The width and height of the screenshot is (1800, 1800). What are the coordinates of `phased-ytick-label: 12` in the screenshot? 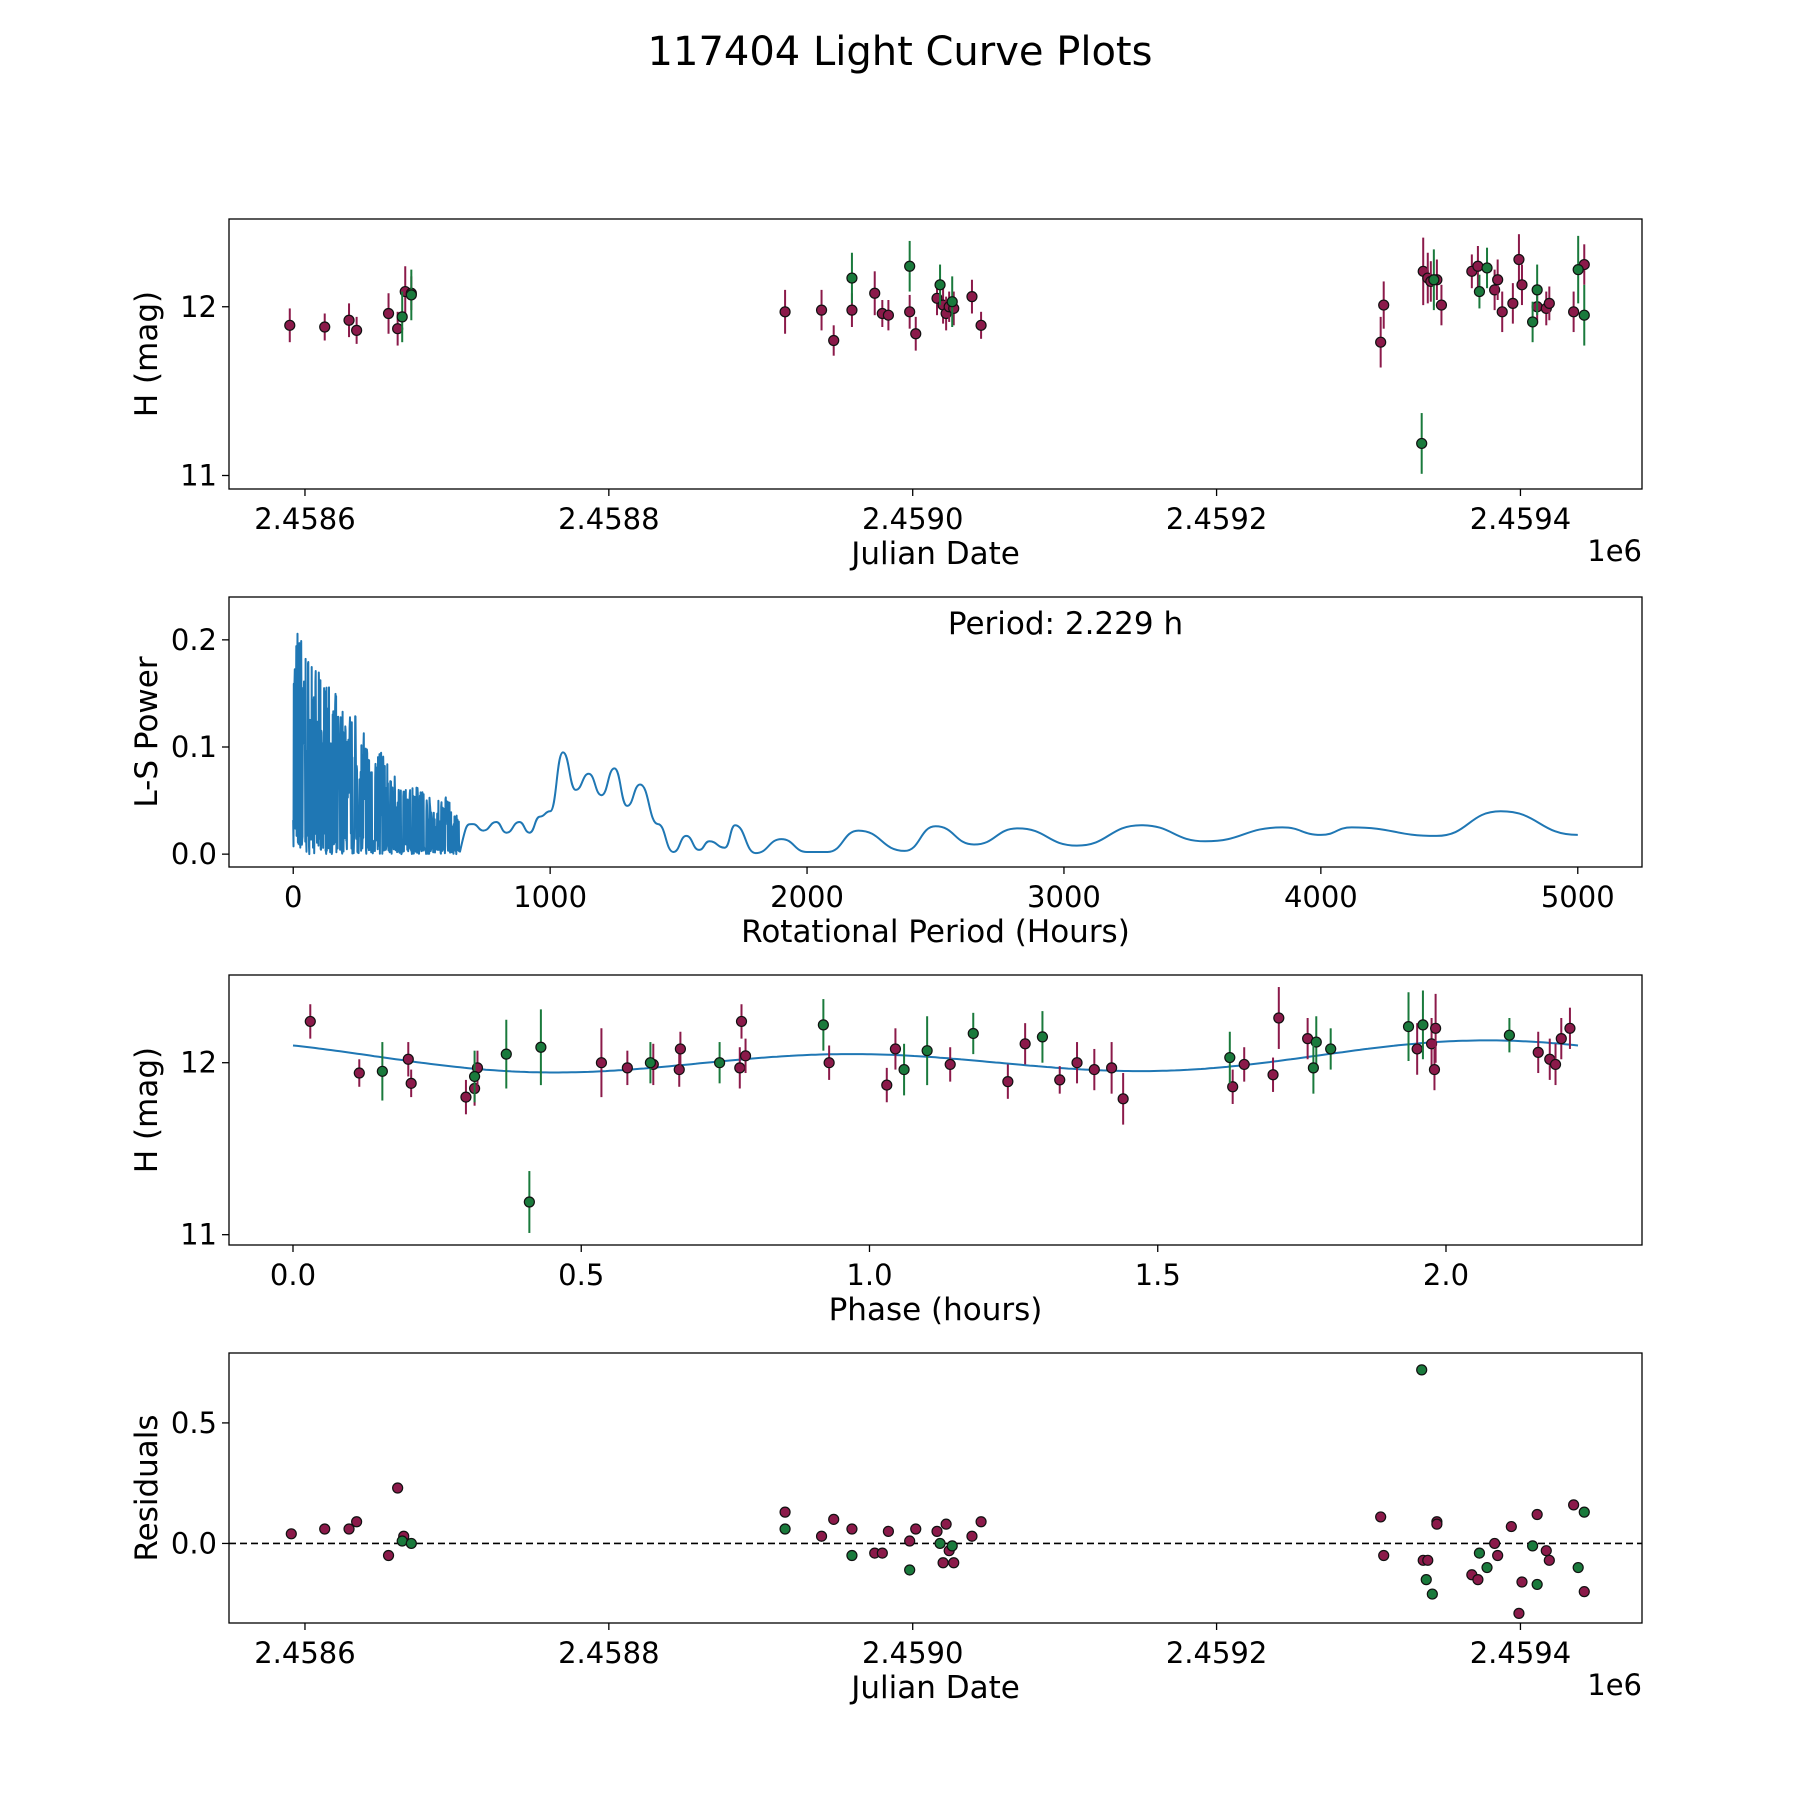 It's located at (198, 1063).